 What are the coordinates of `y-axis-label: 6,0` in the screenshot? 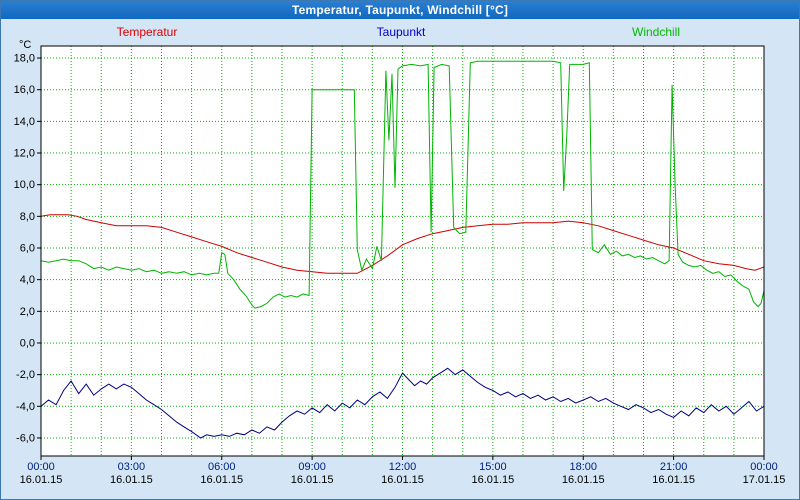 It's located at (27, 248).